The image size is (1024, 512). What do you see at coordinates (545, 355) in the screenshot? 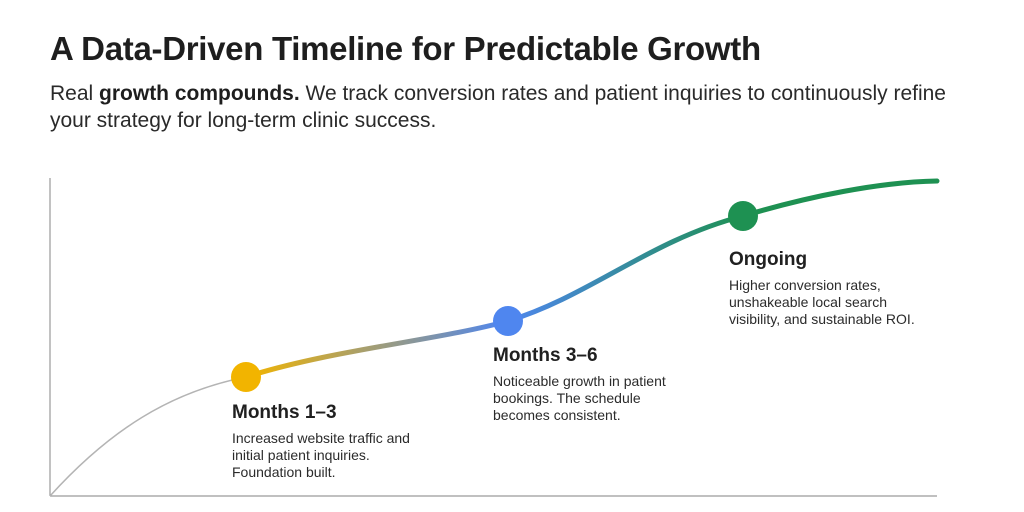
I see `milestone-label: Months 3–6` at bounding box center [545, 355].